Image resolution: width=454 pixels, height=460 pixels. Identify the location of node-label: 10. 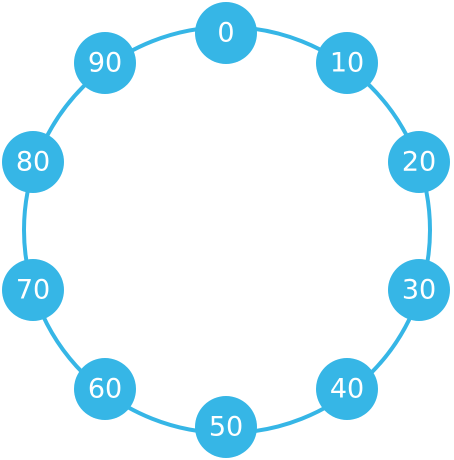
(347, 63).